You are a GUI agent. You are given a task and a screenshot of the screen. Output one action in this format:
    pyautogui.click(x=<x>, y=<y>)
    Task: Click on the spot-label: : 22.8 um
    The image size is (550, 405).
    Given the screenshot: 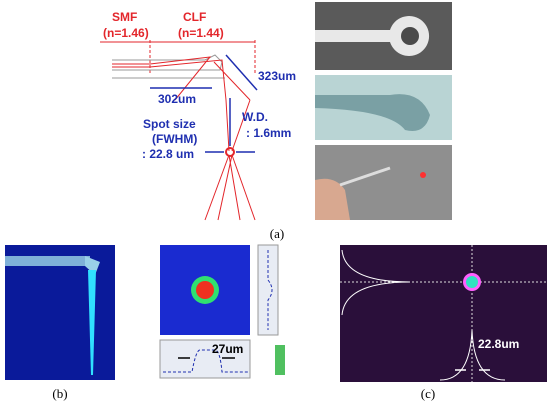 What is the action you would take?
    pyautogui.click(x=168, y=154)
    